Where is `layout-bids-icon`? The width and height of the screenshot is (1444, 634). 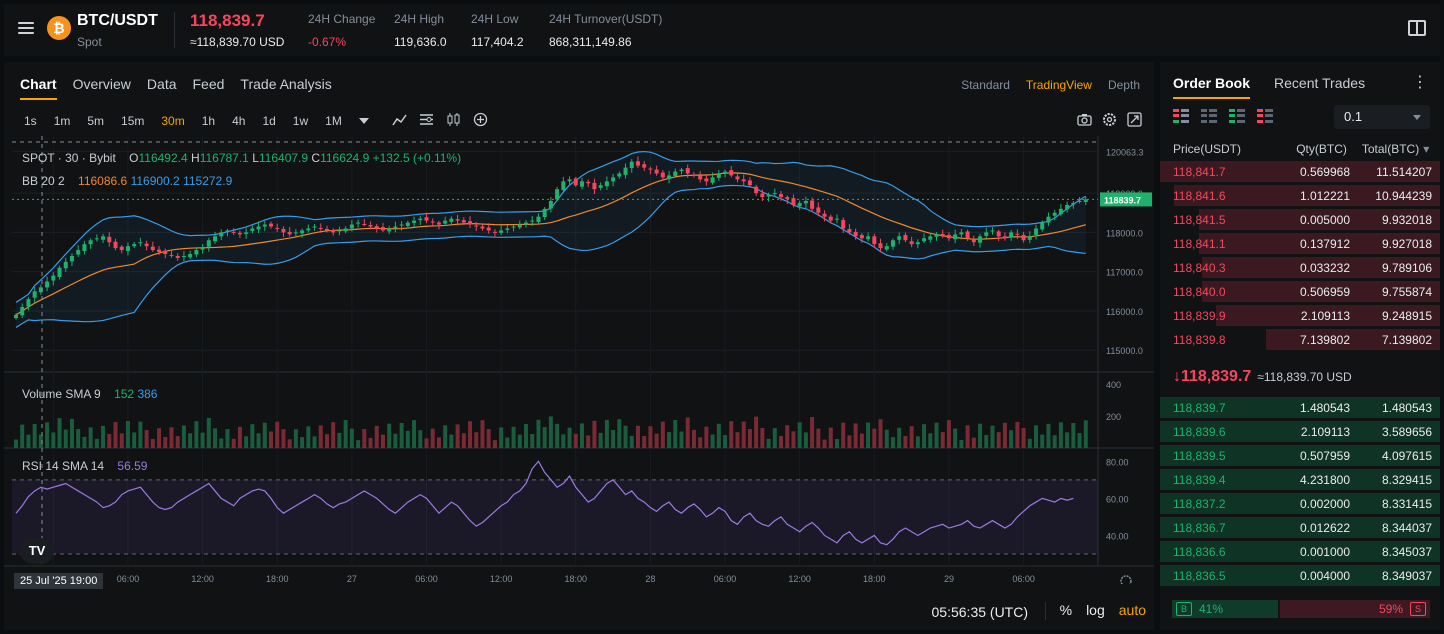 layout-bids-icon is located at coordinates (1237, 116).